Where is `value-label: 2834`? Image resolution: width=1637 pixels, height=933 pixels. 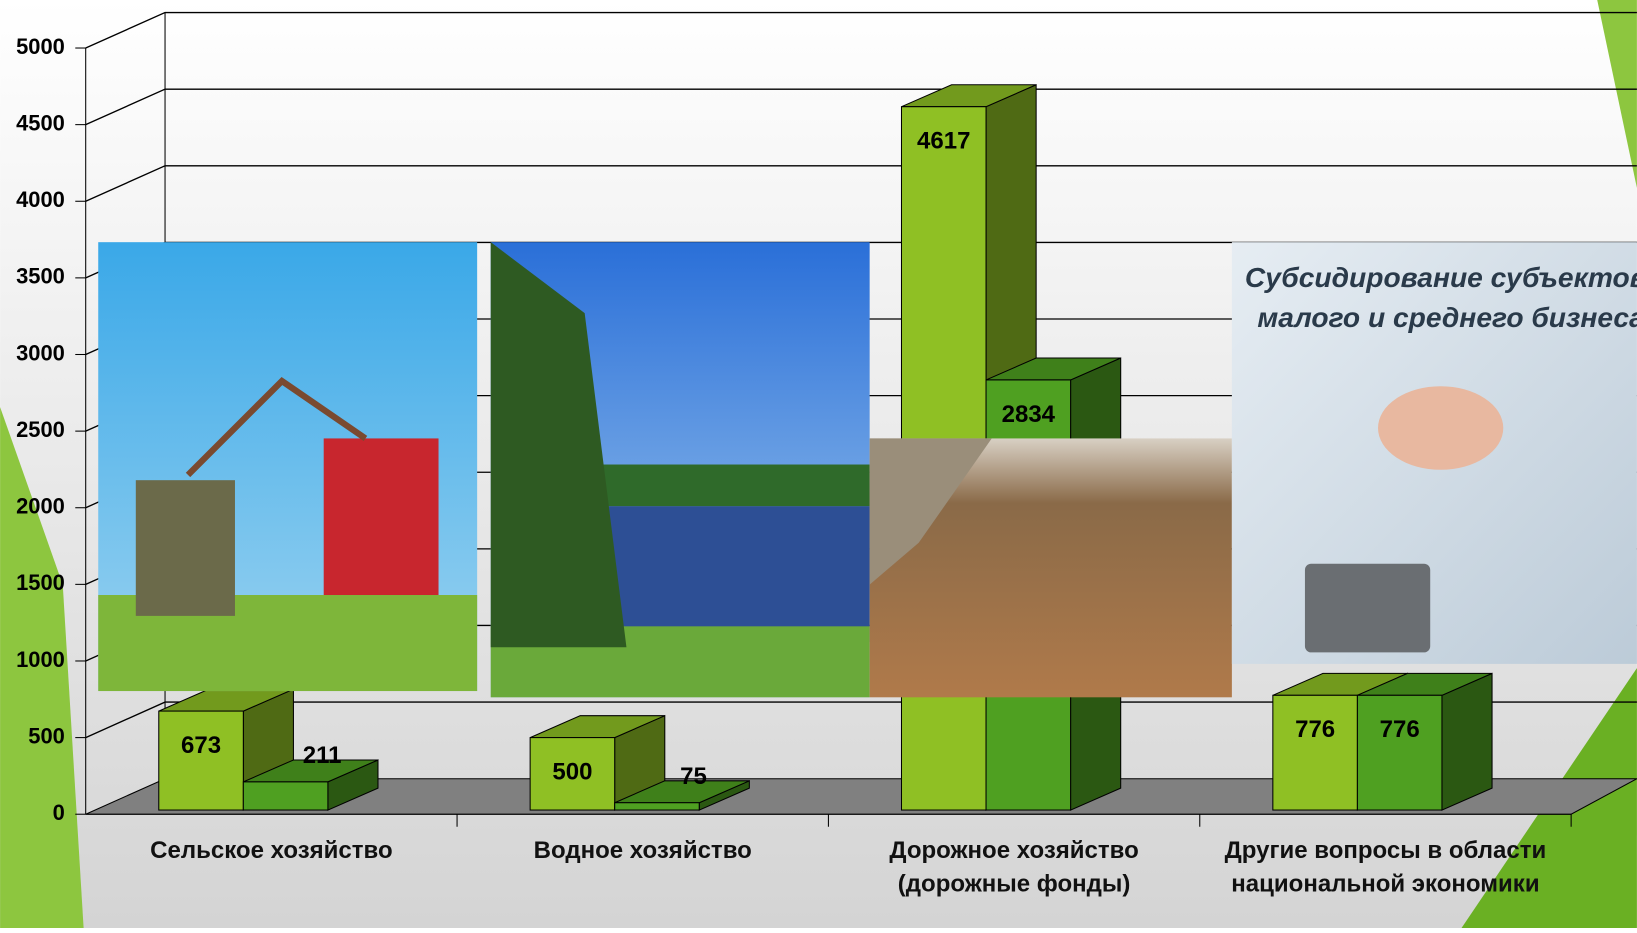
value-label: 2834 is located at coordinates (1029, 414).